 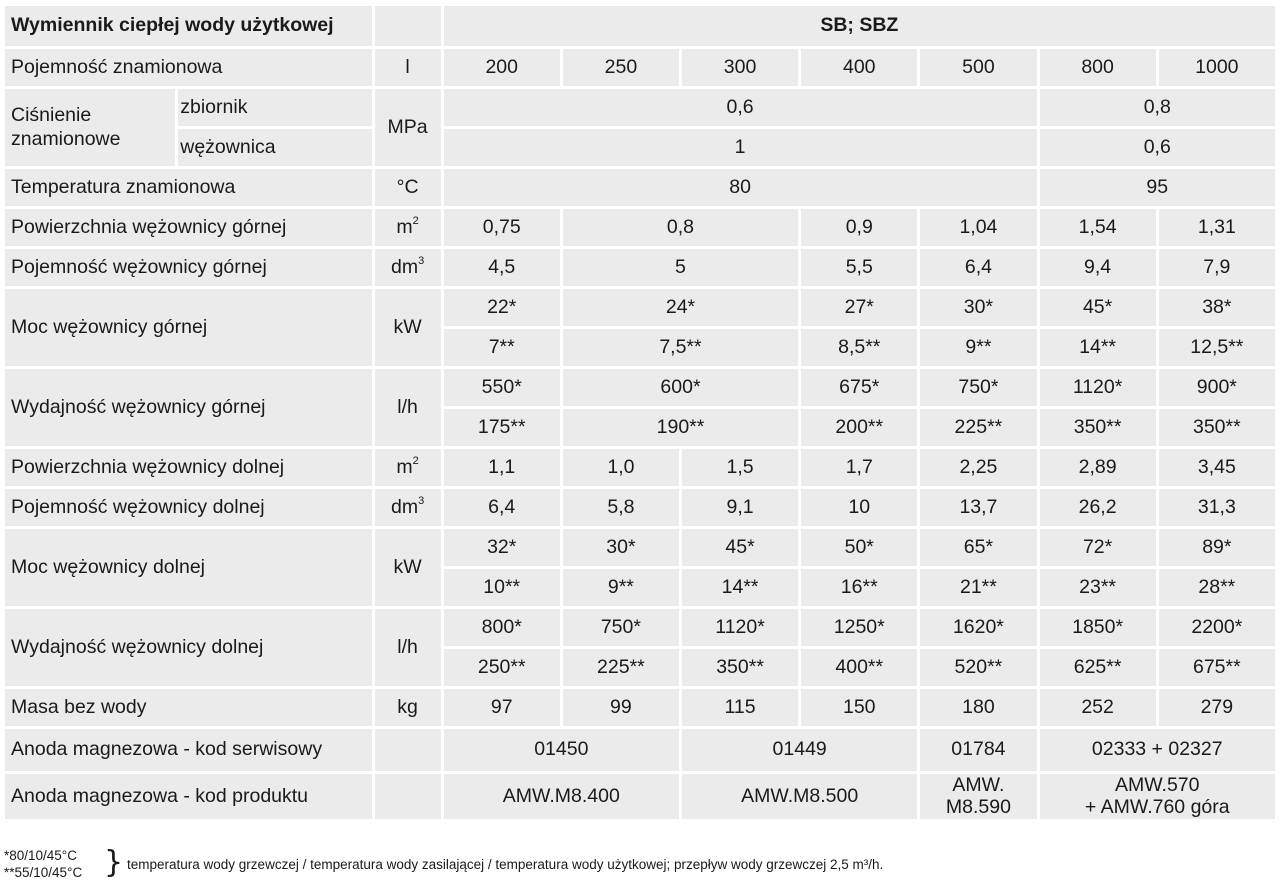 I want to click on cell-value: 225**, so click(x=978, y=427).